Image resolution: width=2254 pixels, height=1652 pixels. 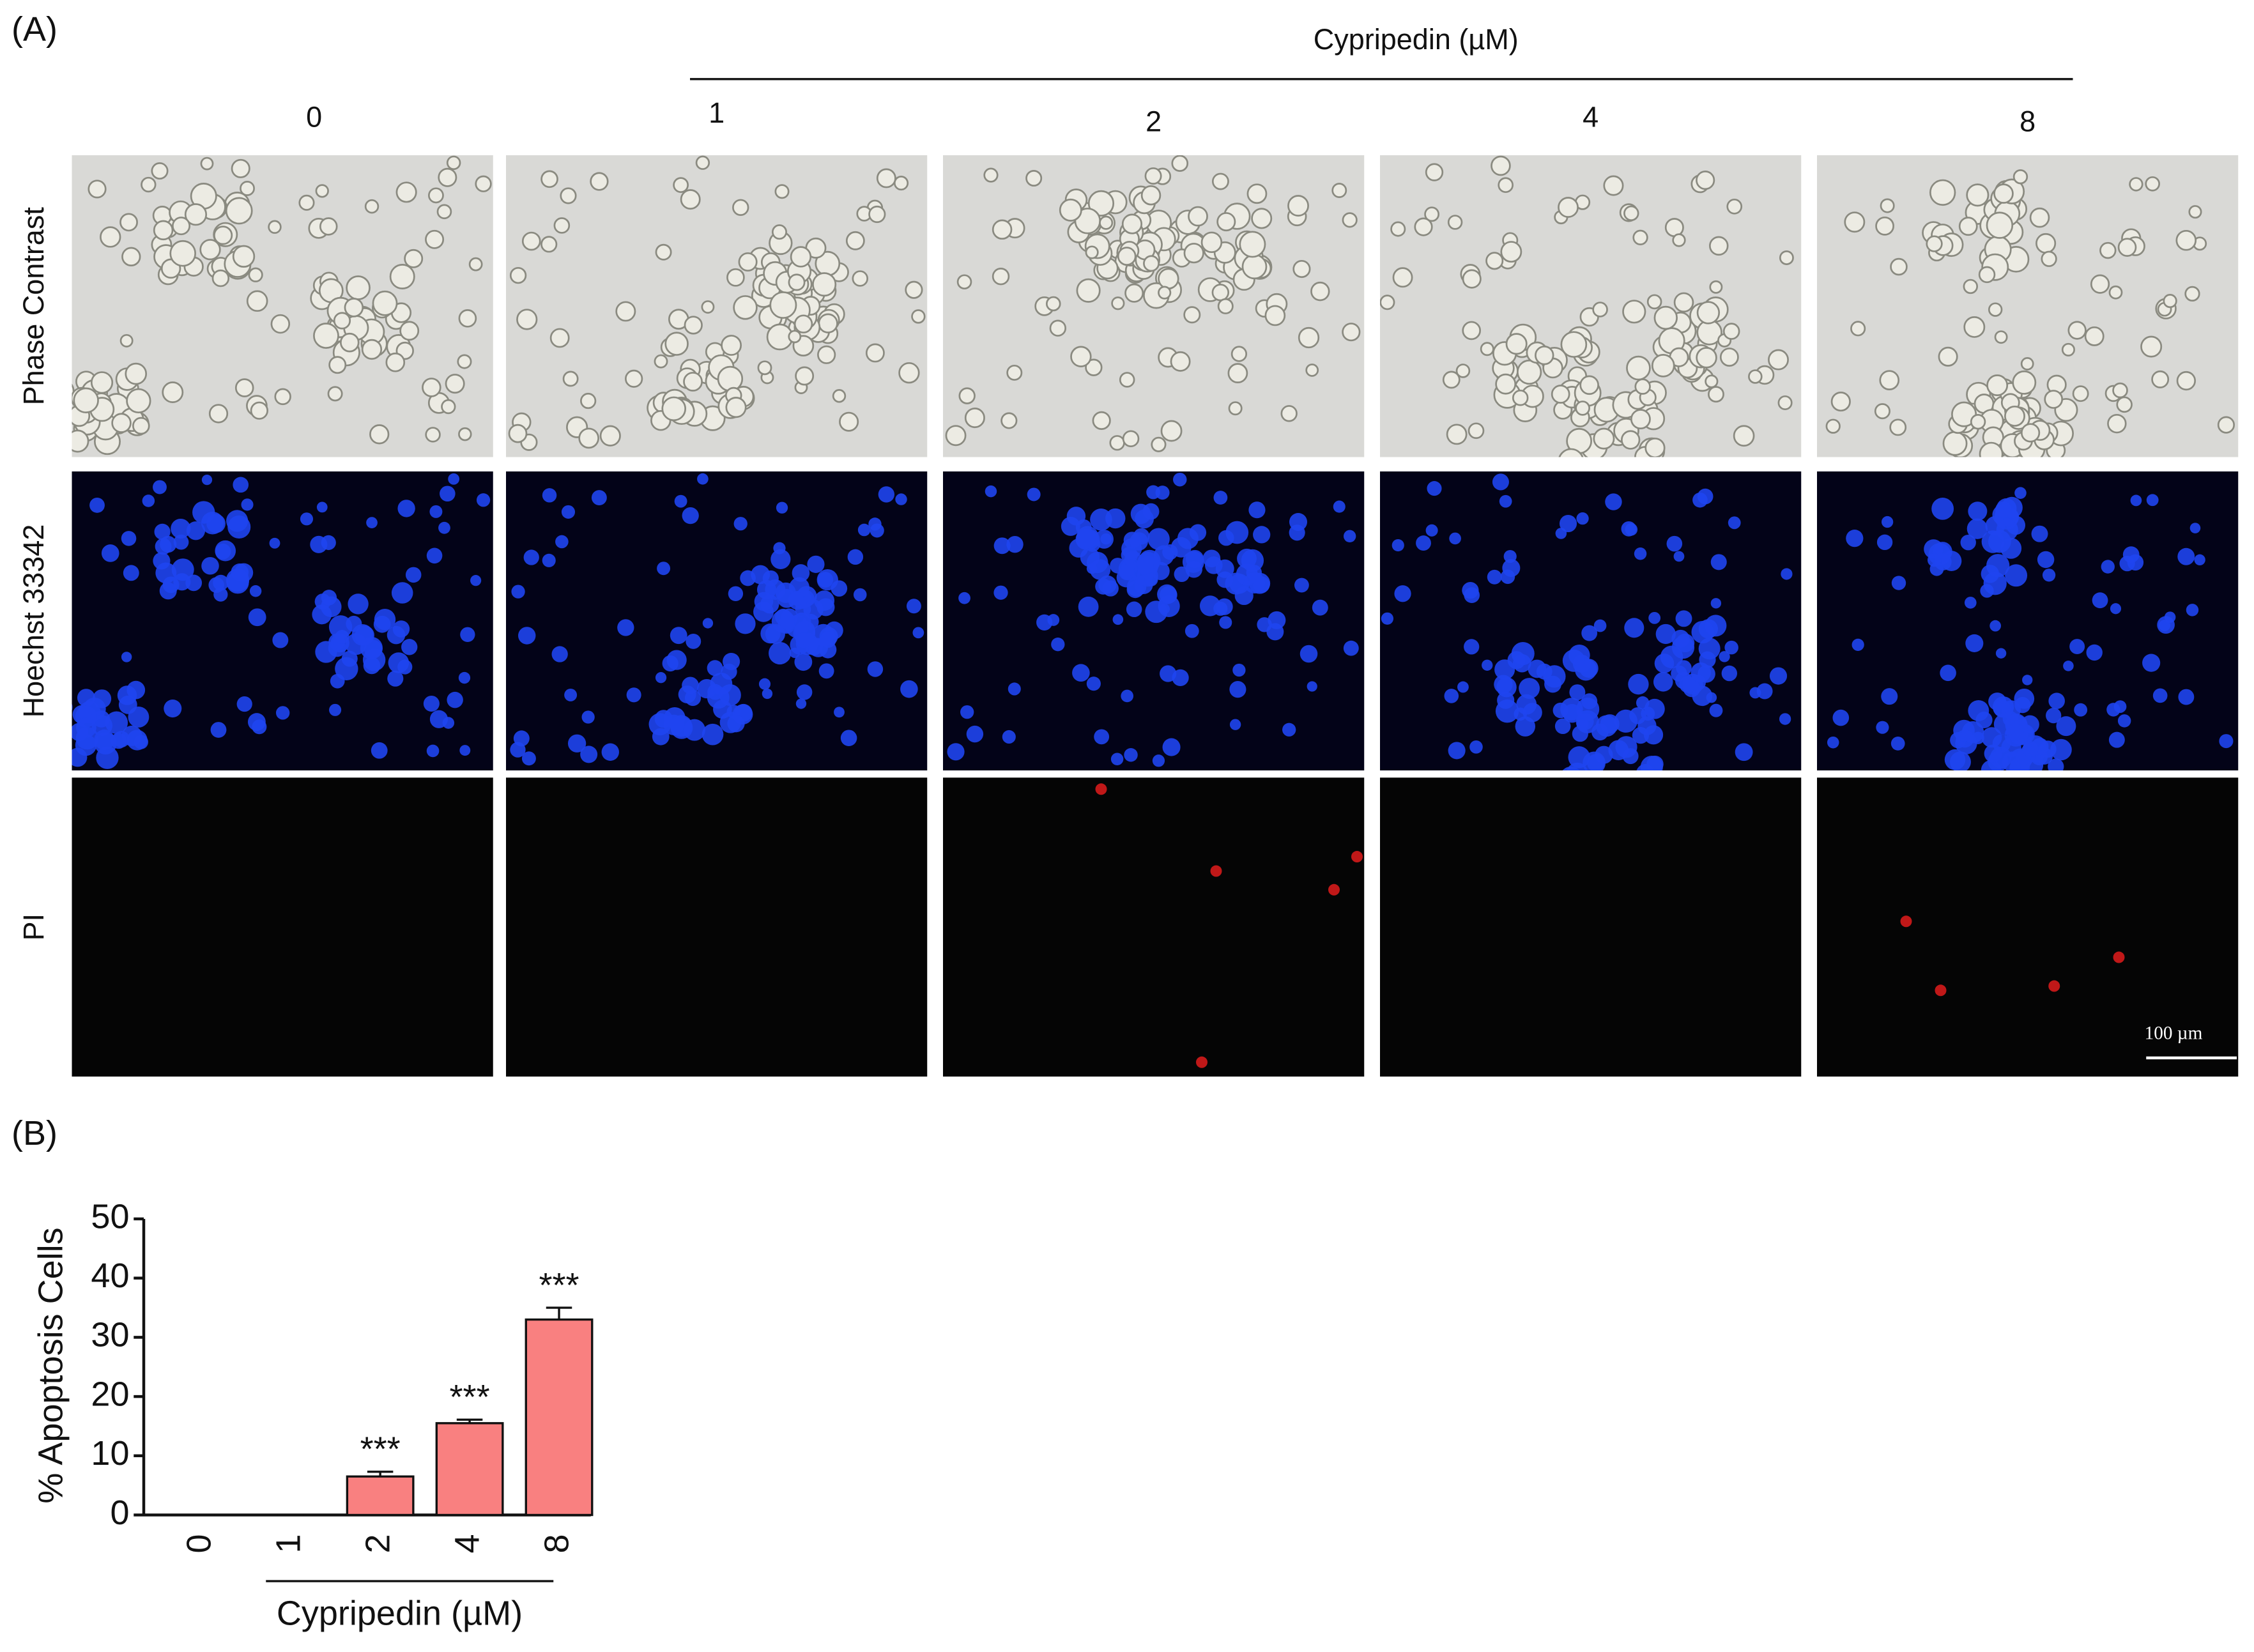 What do you see at coordinates (34, 30) in the screenshot?
I see `panel-label: (A)` at bounding box center [34, 30].